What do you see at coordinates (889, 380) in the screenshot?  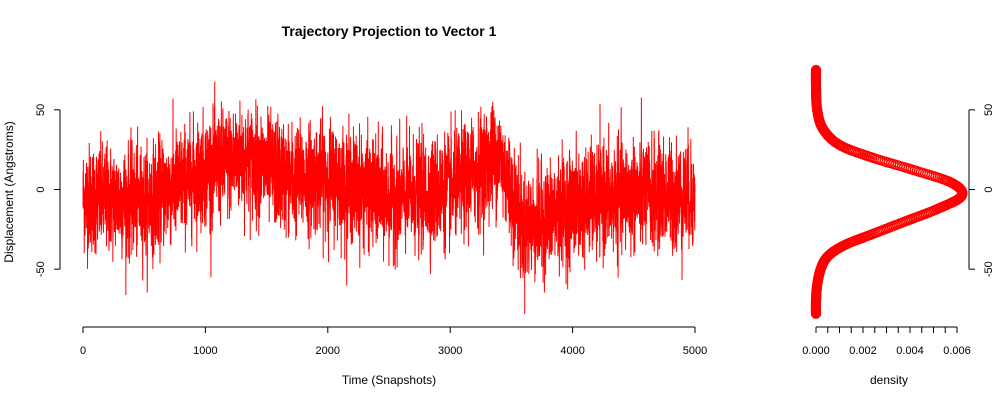 I see `density-x-axis-label: density` at bounding box center [889, 380].